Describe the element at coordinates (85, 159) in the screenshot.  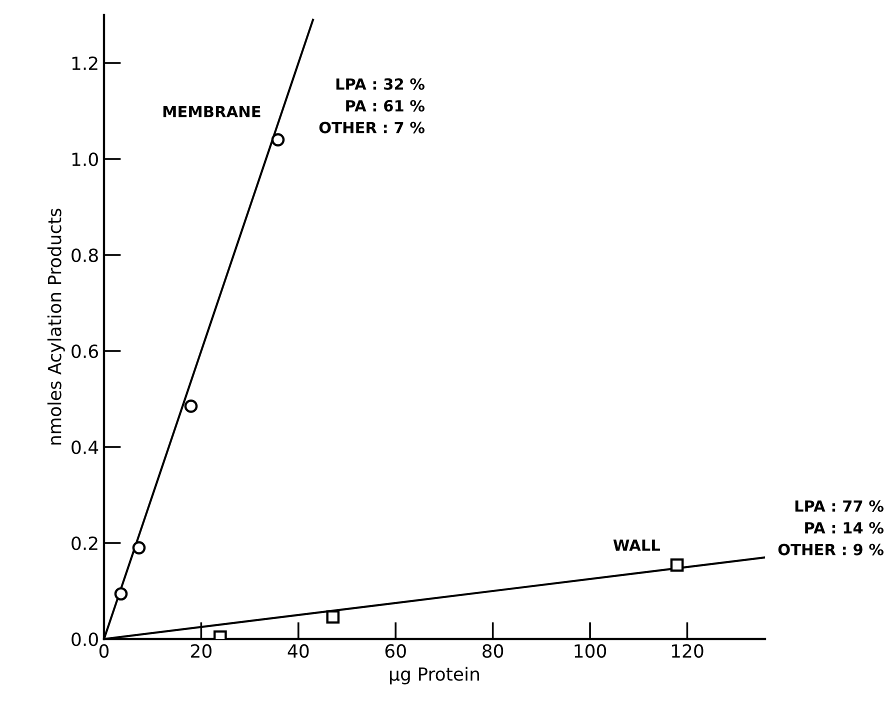
I see `y-tick-label: 1.0` at that location.